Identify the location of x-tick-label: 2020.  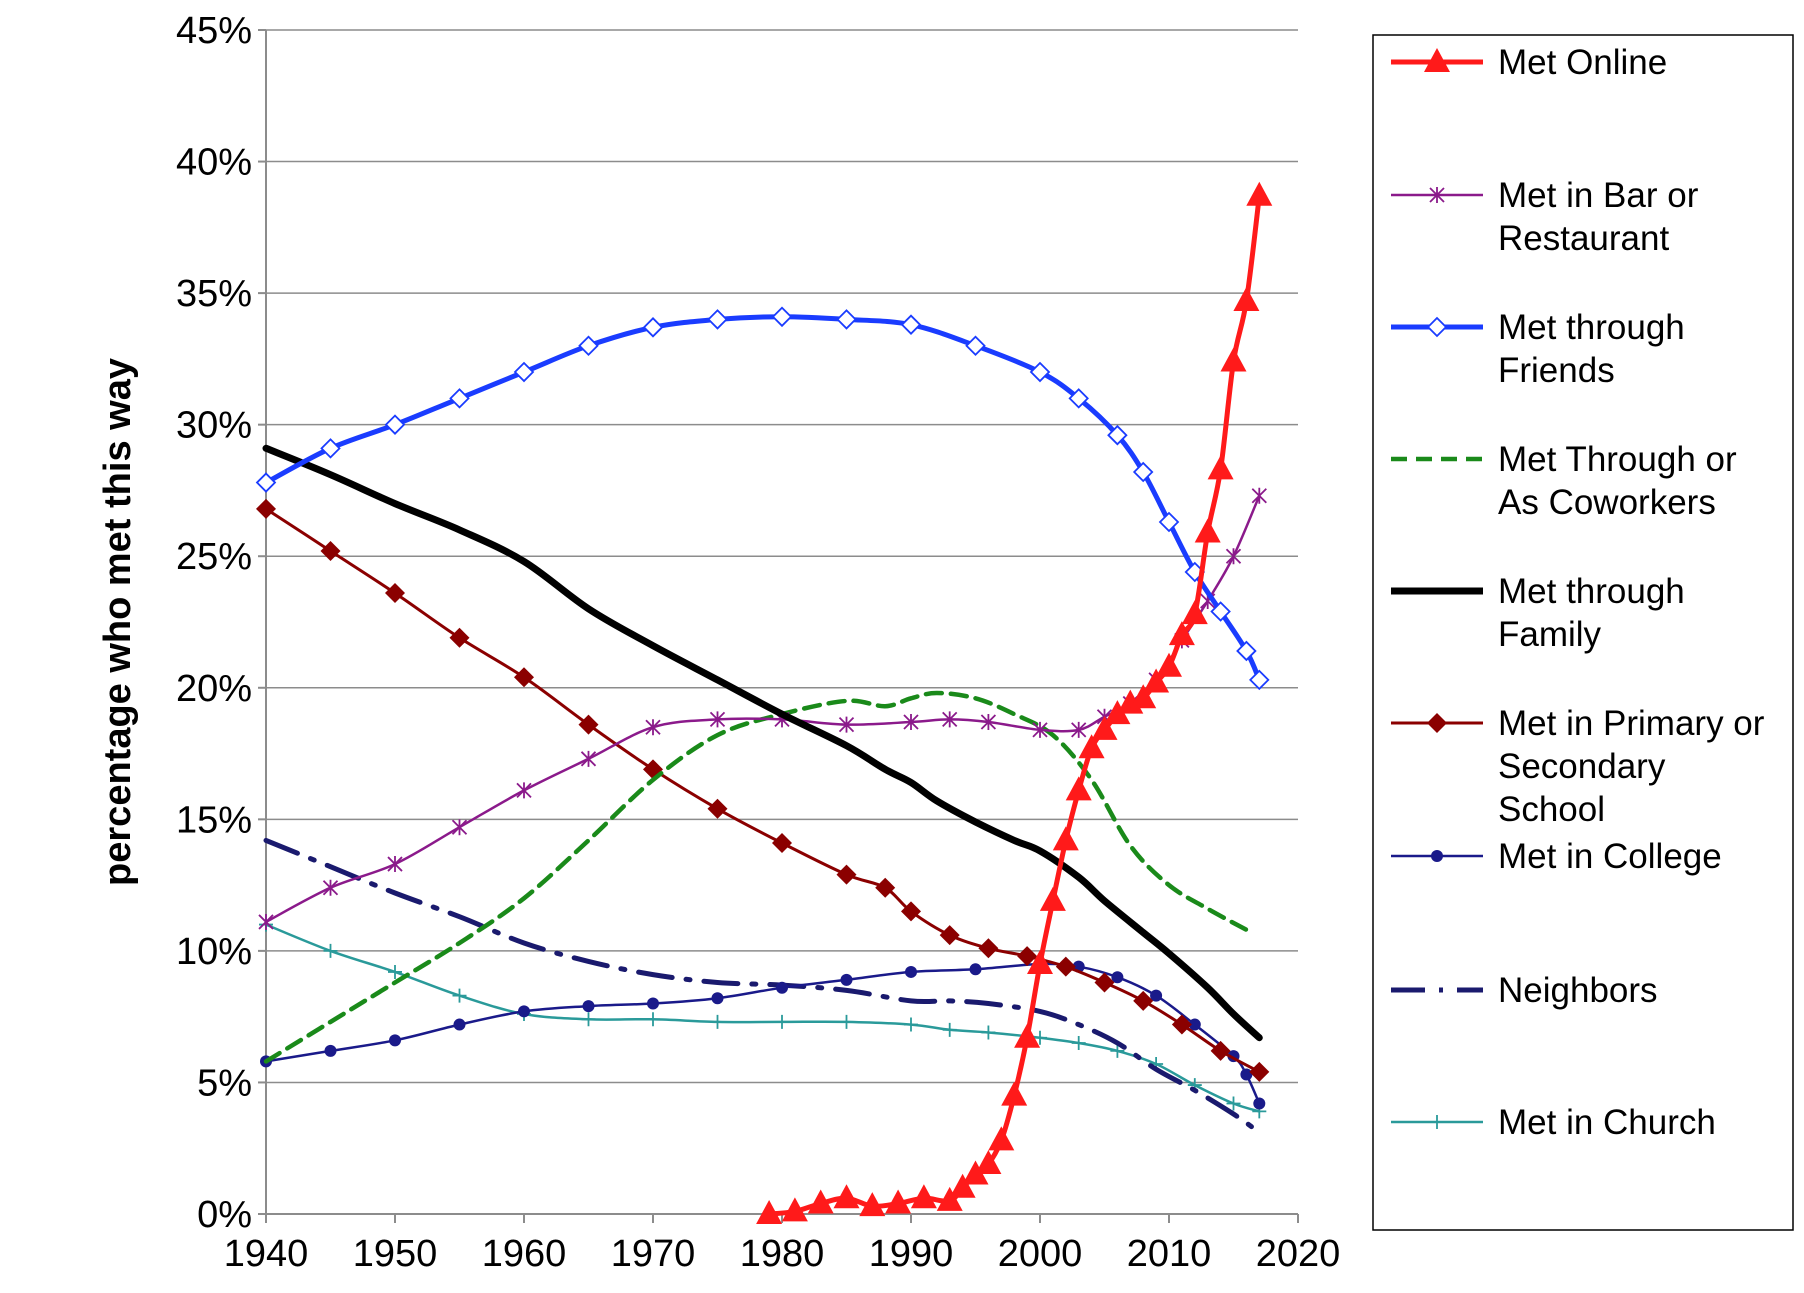
(1298, 1254).